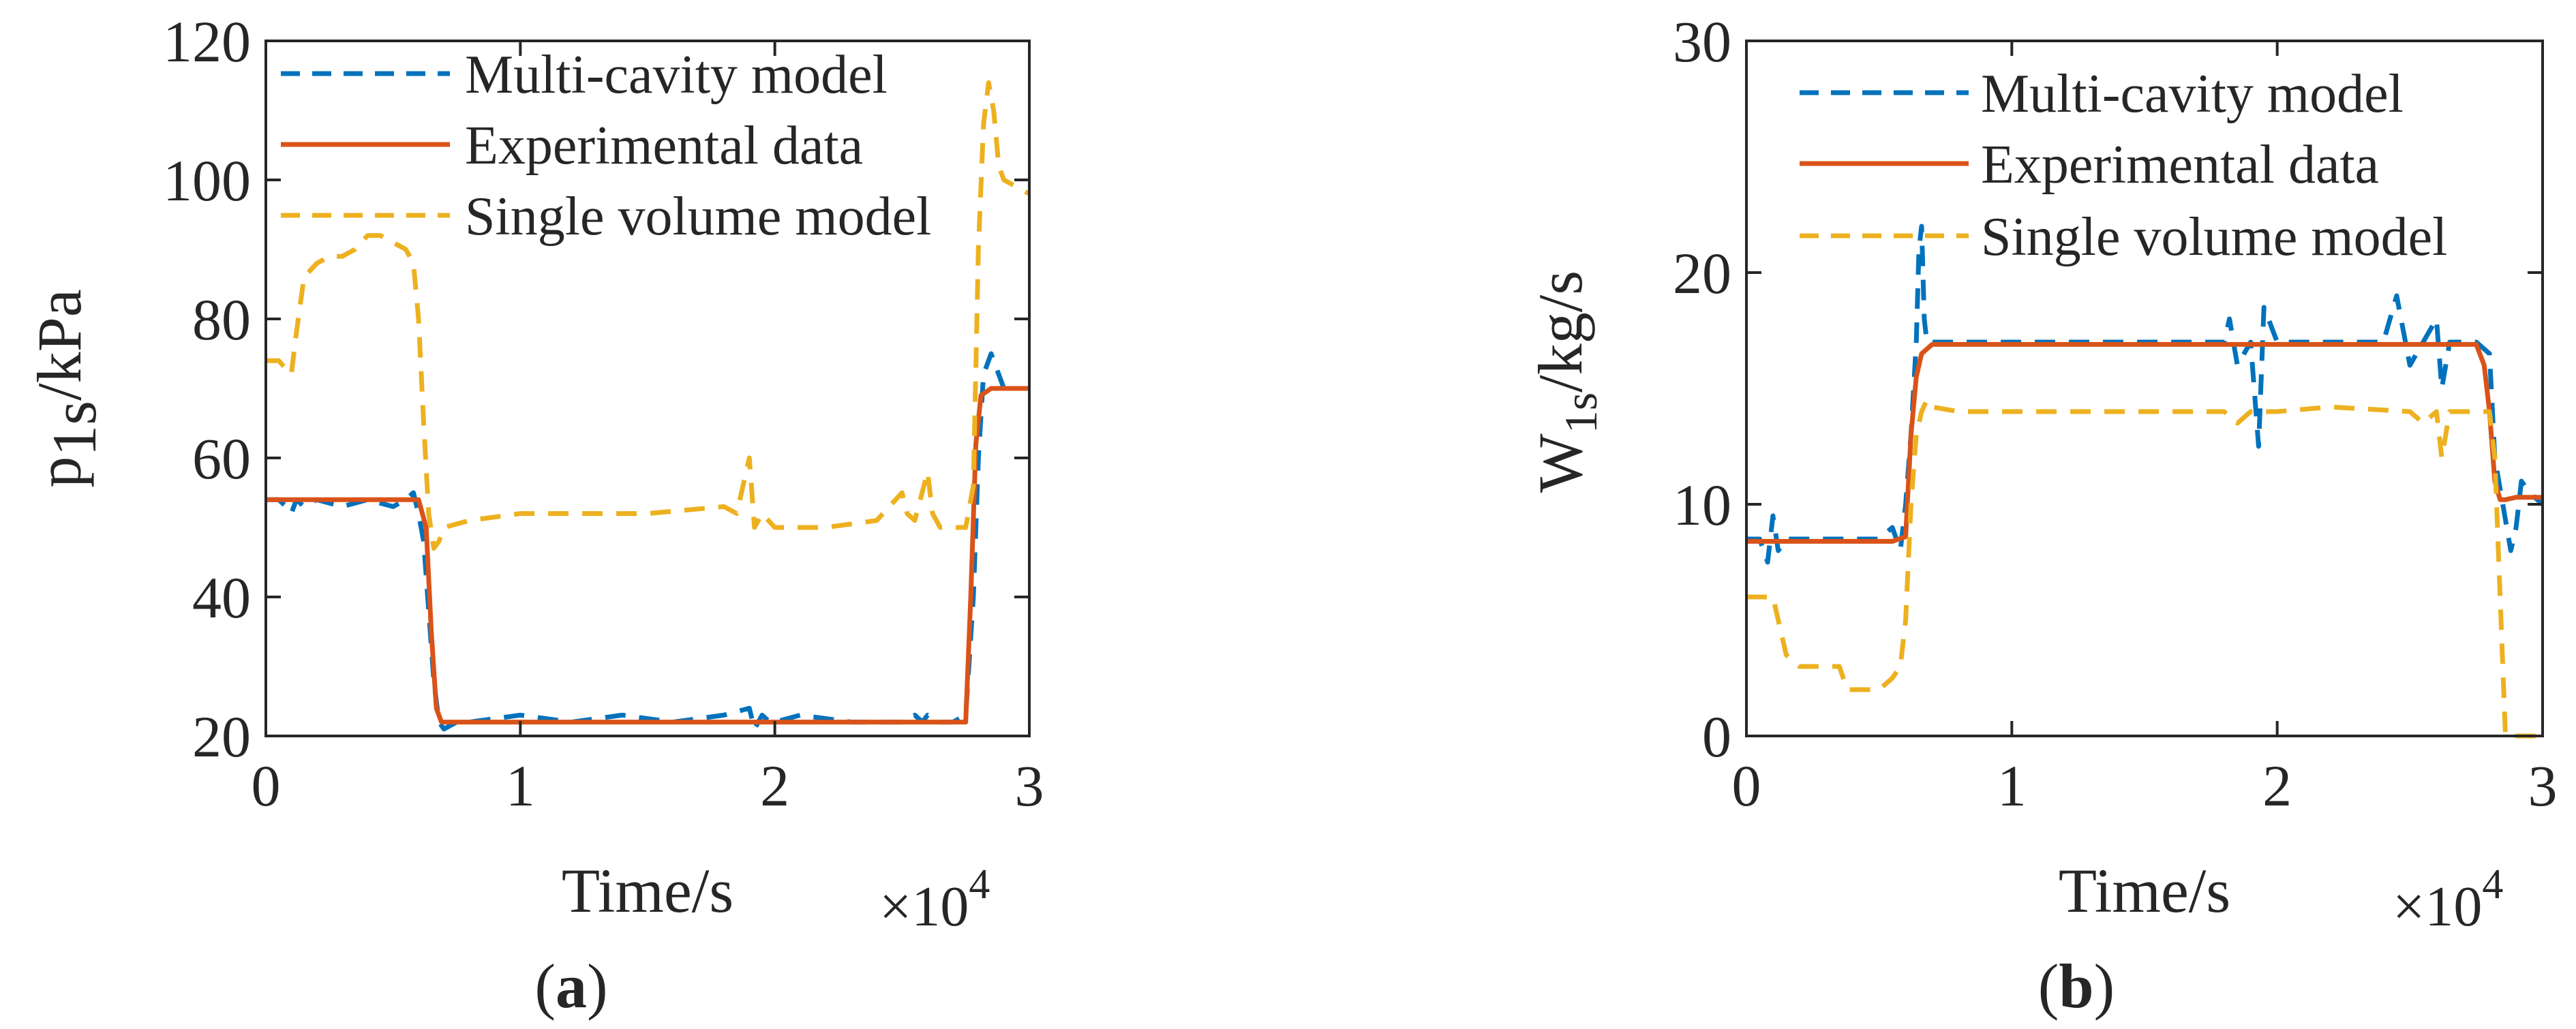 This screenshot has width=2576, height=1029. I want to click on panel-b-legend-label-multi-cavity: Multi-cavity model, so click(2192, 94).